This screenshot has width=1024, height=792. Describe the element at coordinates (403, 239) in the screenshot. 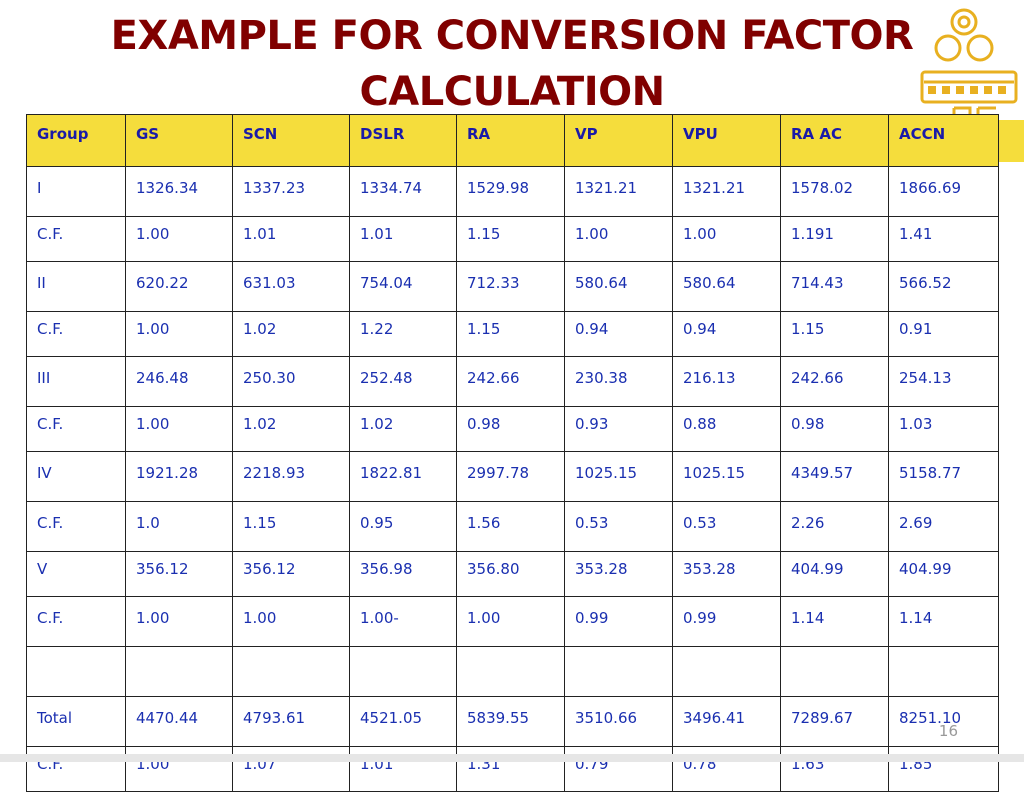

I see `value-cell: 1.01` at that location.